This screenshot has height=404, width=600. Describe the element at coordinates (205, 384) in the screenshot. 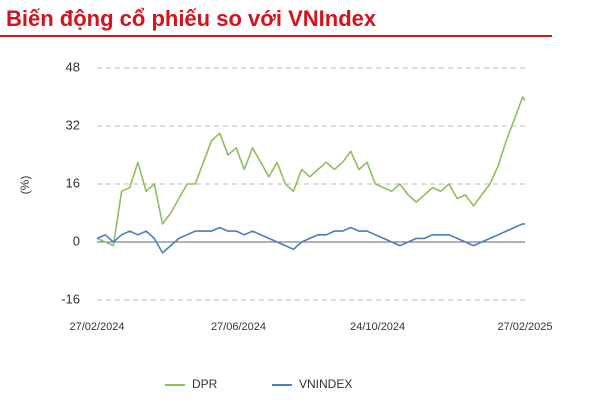

I see `legend-label: DPR` at that location.